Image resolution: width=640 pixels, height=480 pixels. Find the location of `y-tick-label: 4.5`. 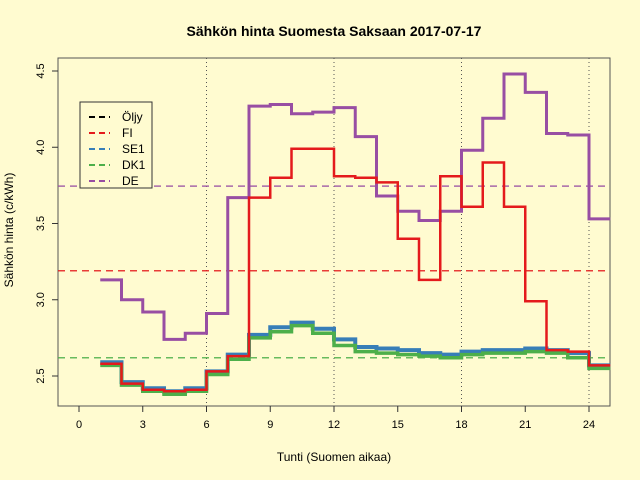

y-tick-label: 4.5 is located at coordinates (41, 70).